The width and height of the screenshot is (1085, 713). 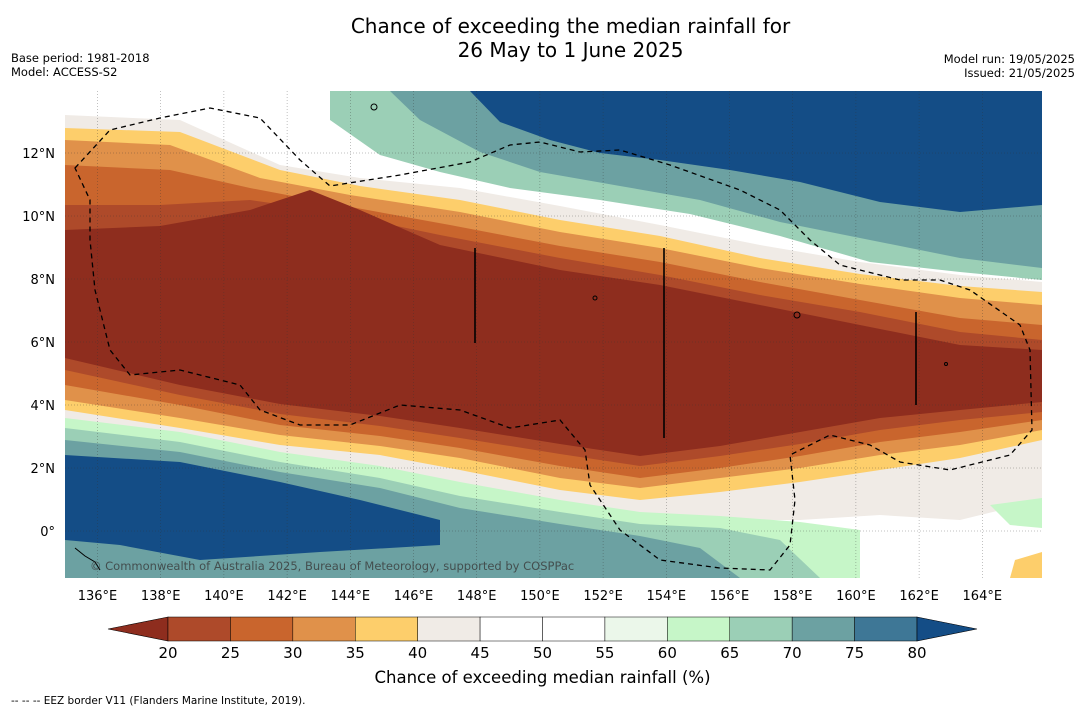 What do you see at coordinates (604, 653) in the screenshot?
I see `colorbar-tick-label: 55` at bounding box center [604, 653].